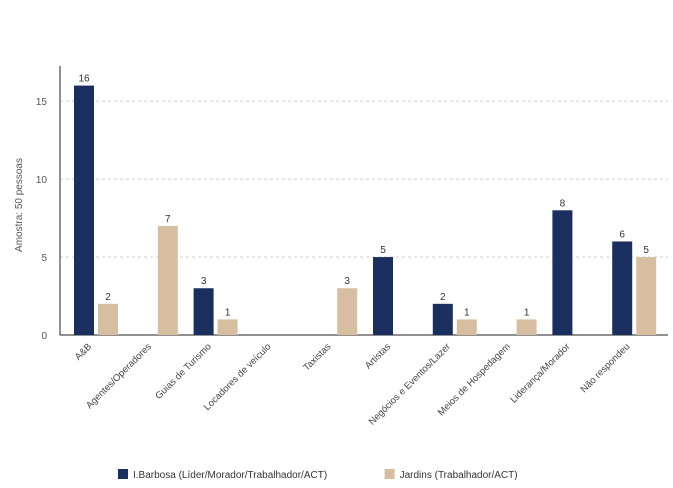 The width and height of the screenshot is (673, 488). I want to click on data-label: 6, so click(622, 234).